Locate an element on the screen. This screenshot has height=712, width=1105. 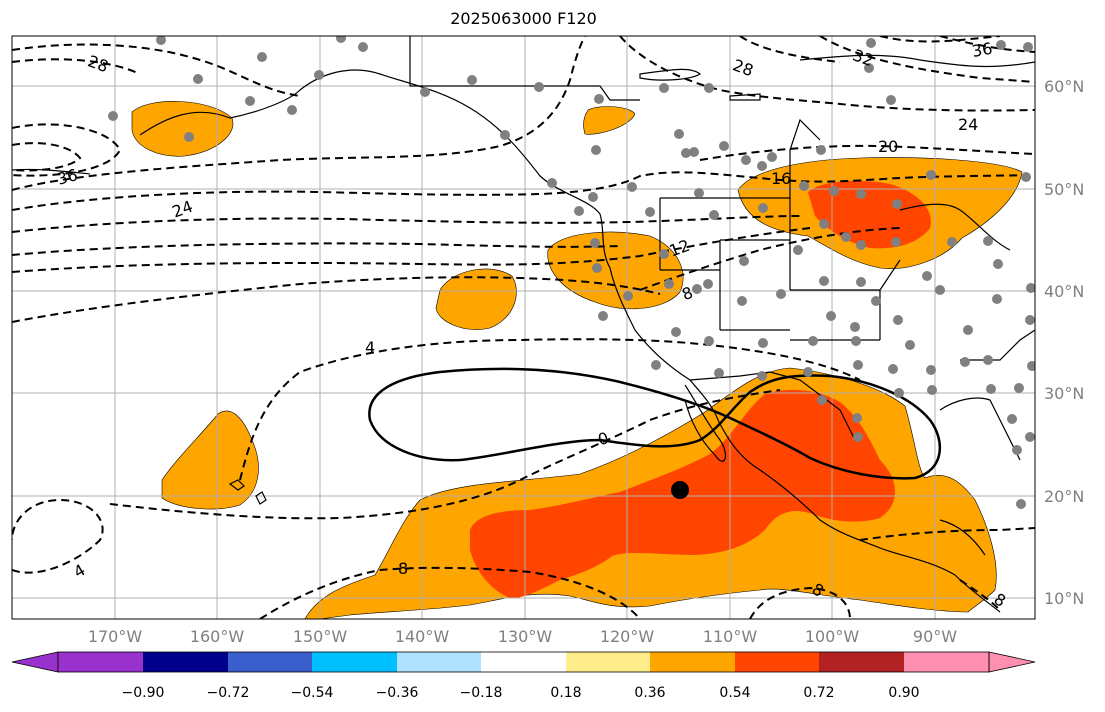
latitude-labels: 60°N 50°N 40°N 30°N 20°N 10°N is located at coordinates (1064, 342).